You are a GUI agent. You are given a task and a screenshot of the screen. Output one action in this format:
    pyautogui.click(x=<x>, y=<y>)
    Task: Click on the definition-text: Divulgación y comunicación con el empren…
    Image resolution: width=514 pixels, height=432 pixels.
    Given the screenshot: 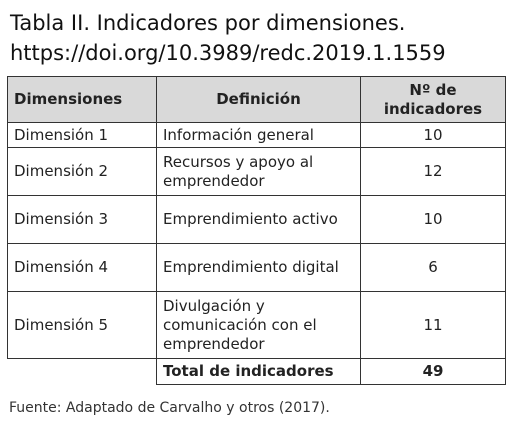 What is the action you would take?
    pyautogui.click(x=240, y=324)
    